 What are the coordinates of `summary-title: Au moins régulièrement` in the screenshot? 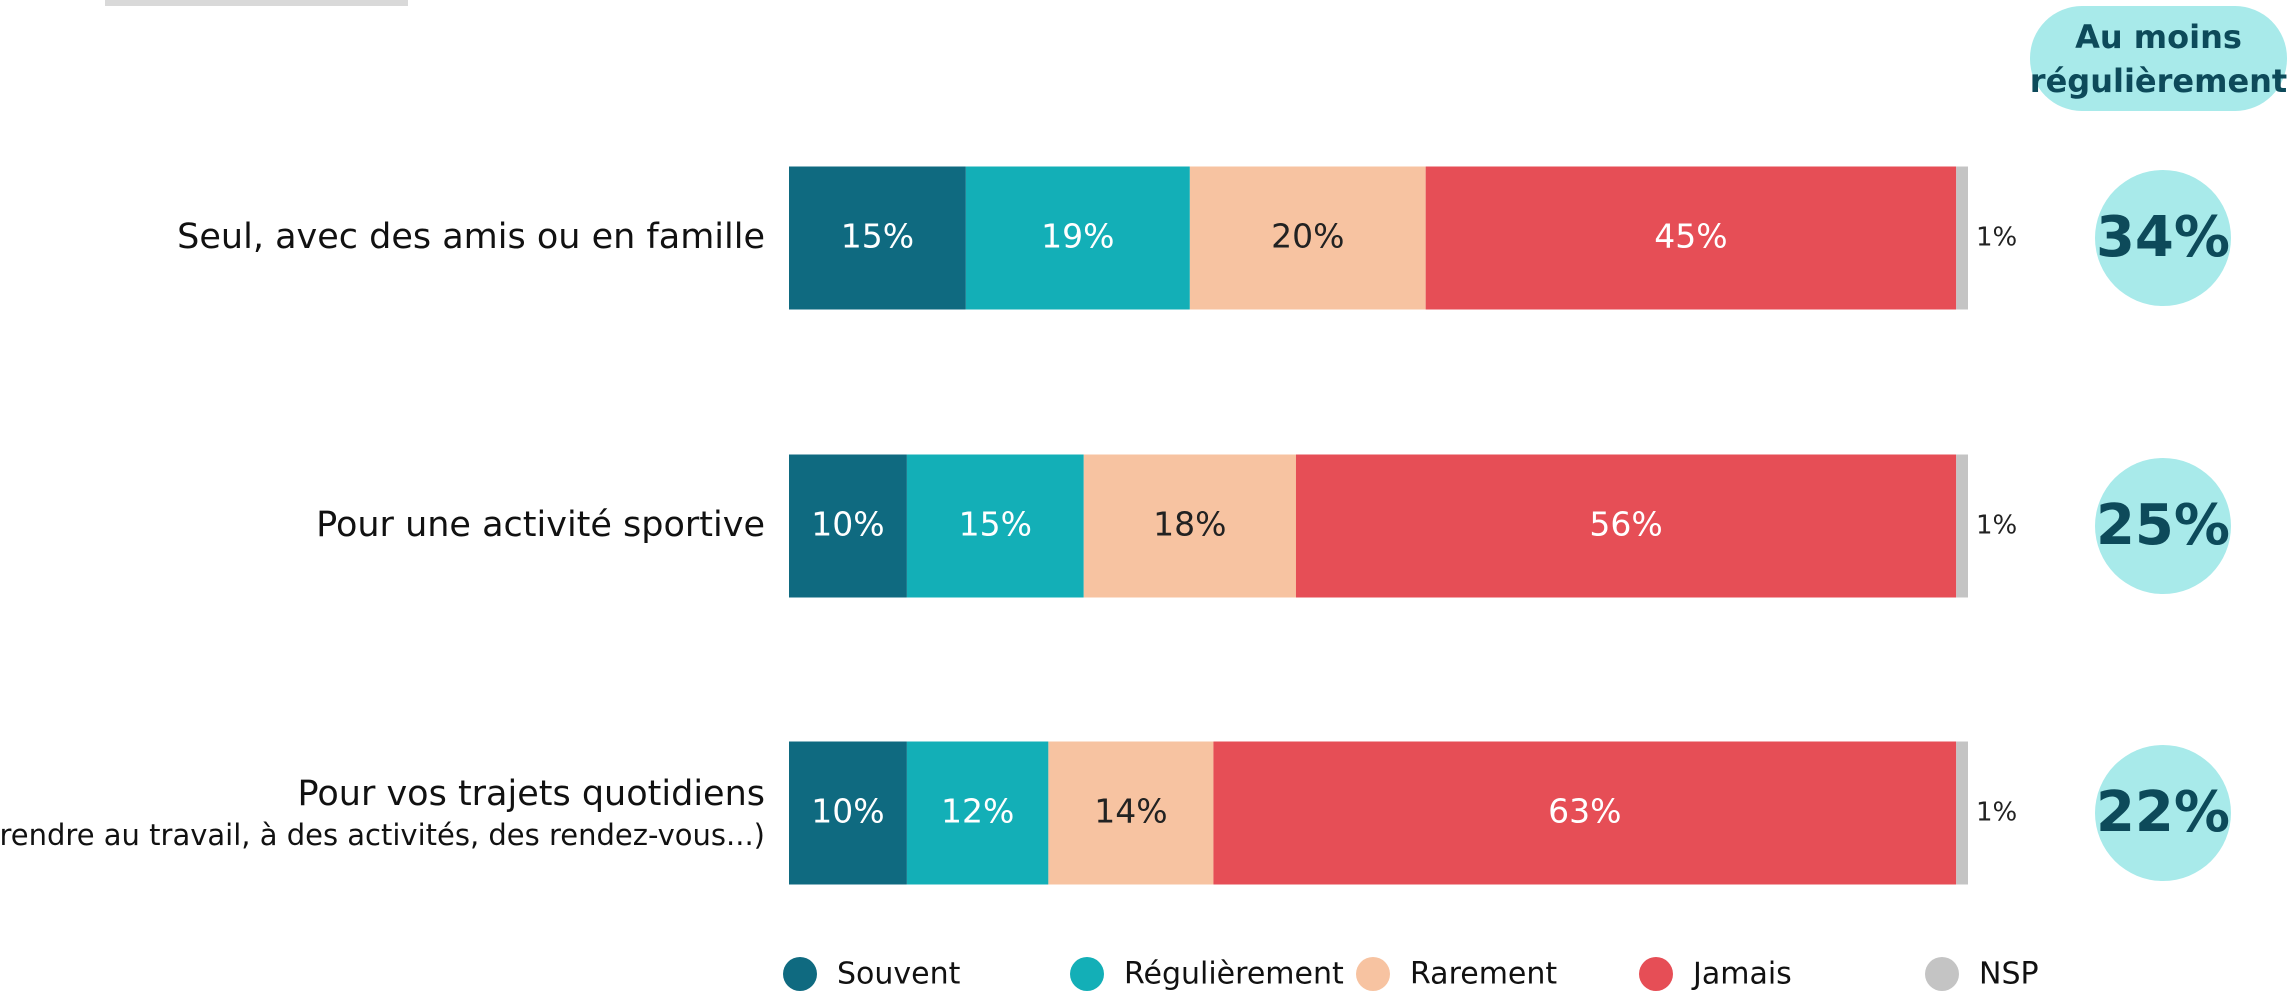 It's located at (2158, 58).